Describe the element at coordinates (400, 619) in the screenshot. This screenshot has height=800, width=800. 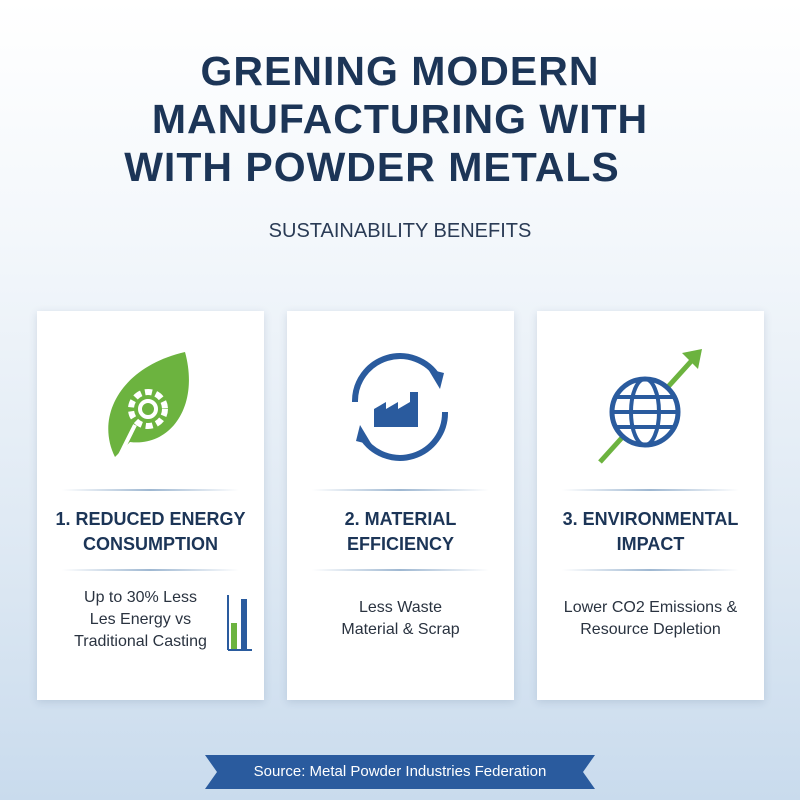
I see `card-text: Less Waste Material & Scrap` at that location.